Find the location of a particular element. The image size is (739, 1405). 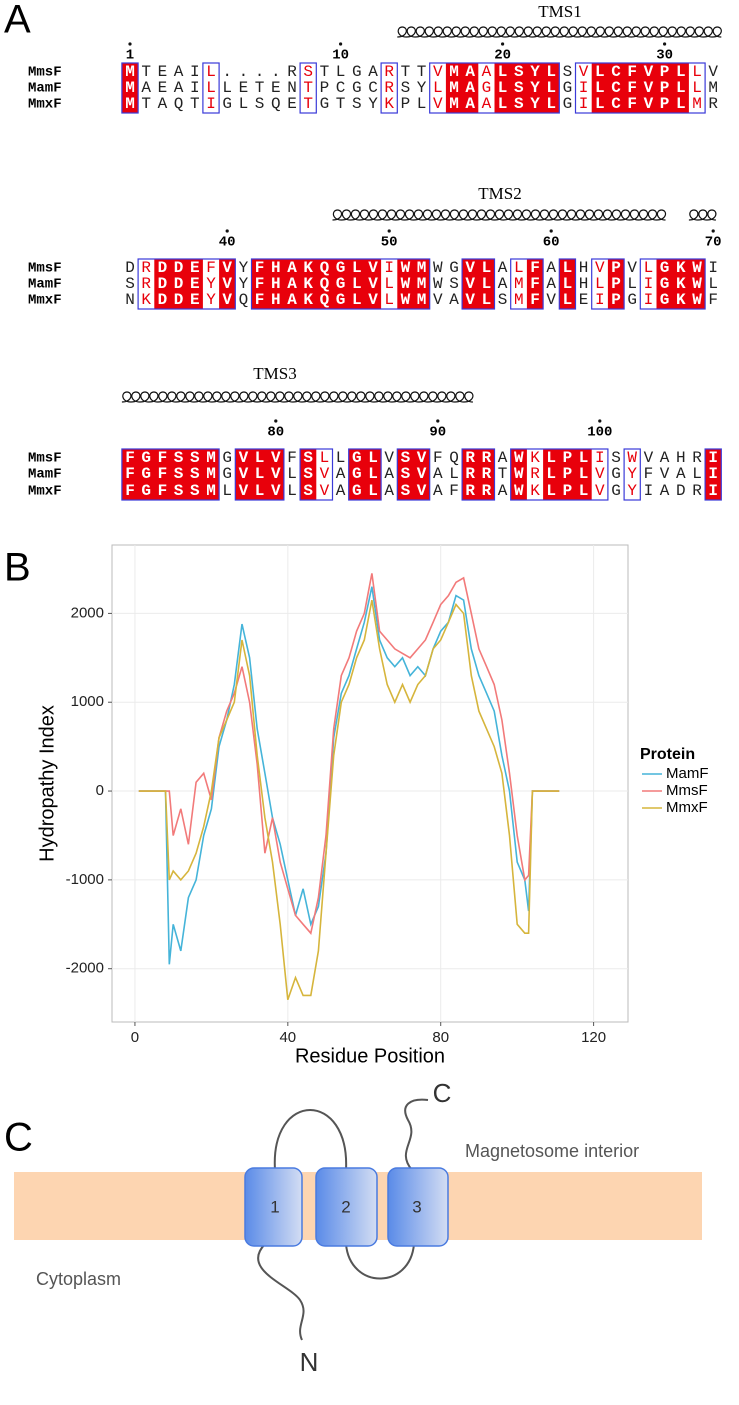

legend-label: MamF is located at coordinates (687, 773).